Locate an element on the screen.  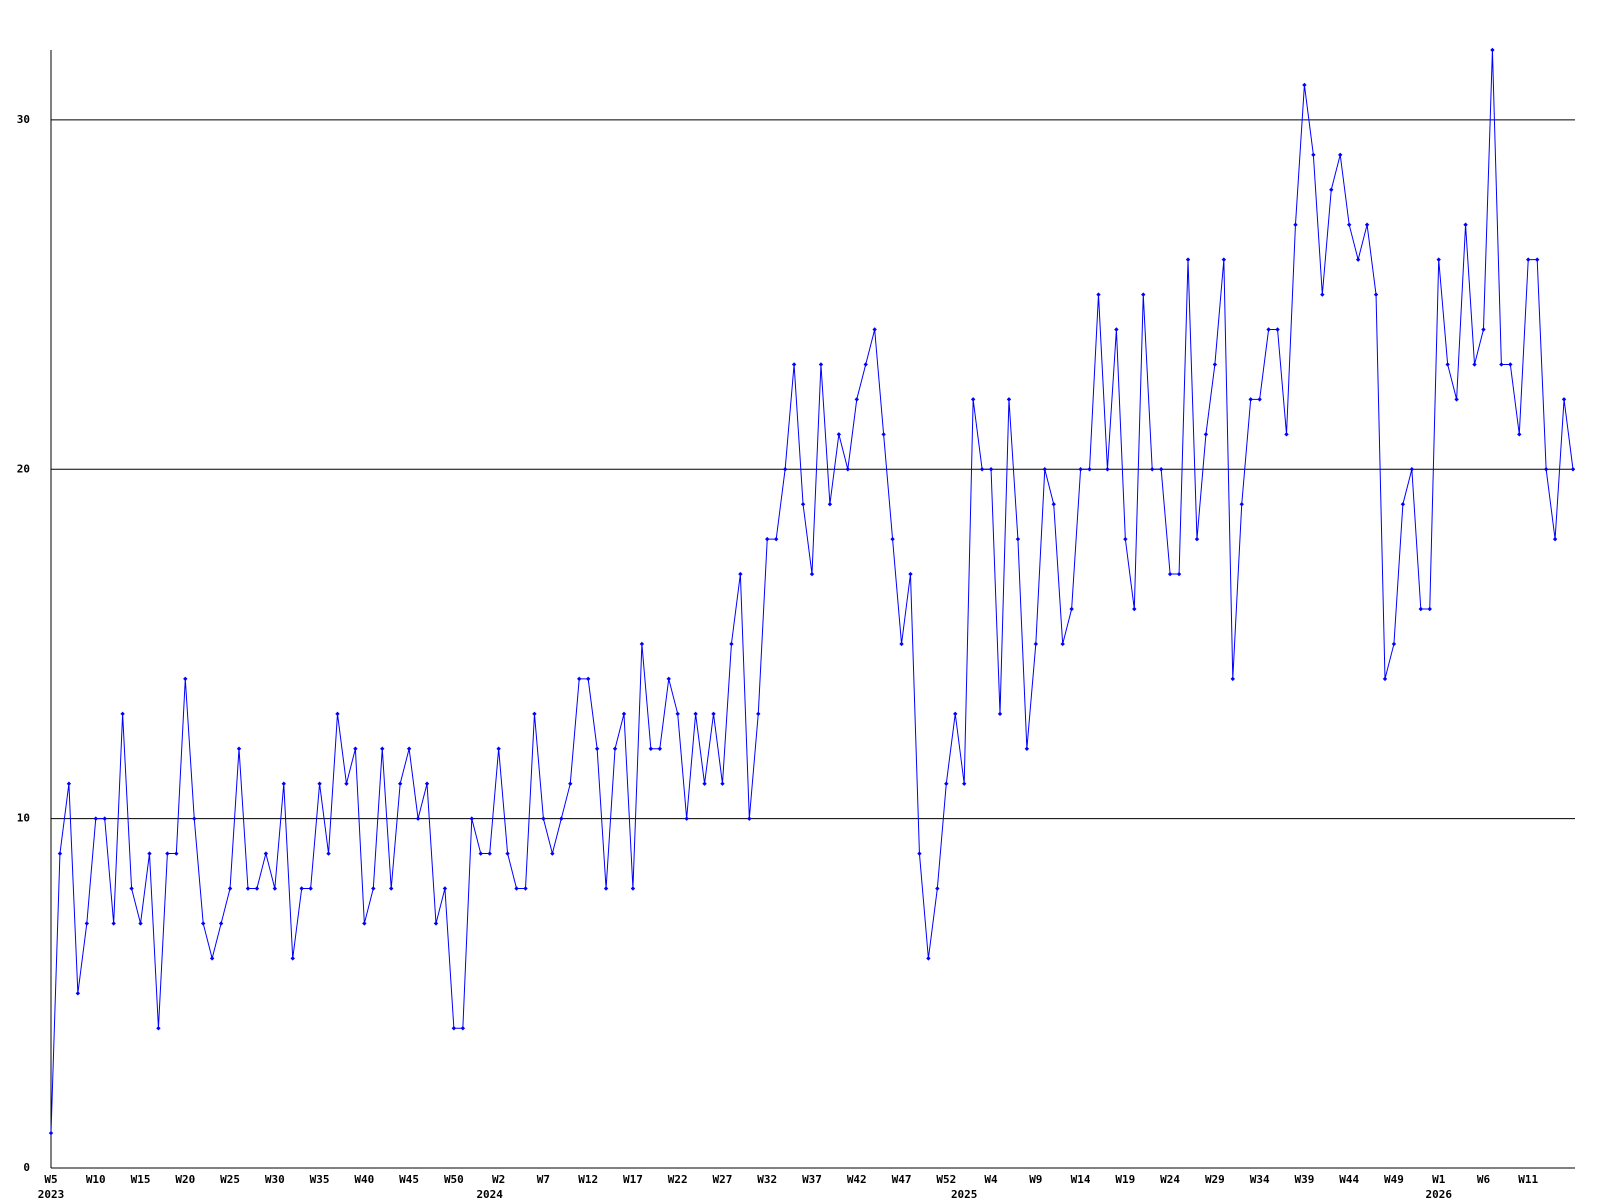
x-tick-label: W29 is located at coordinates (1215, 1179).